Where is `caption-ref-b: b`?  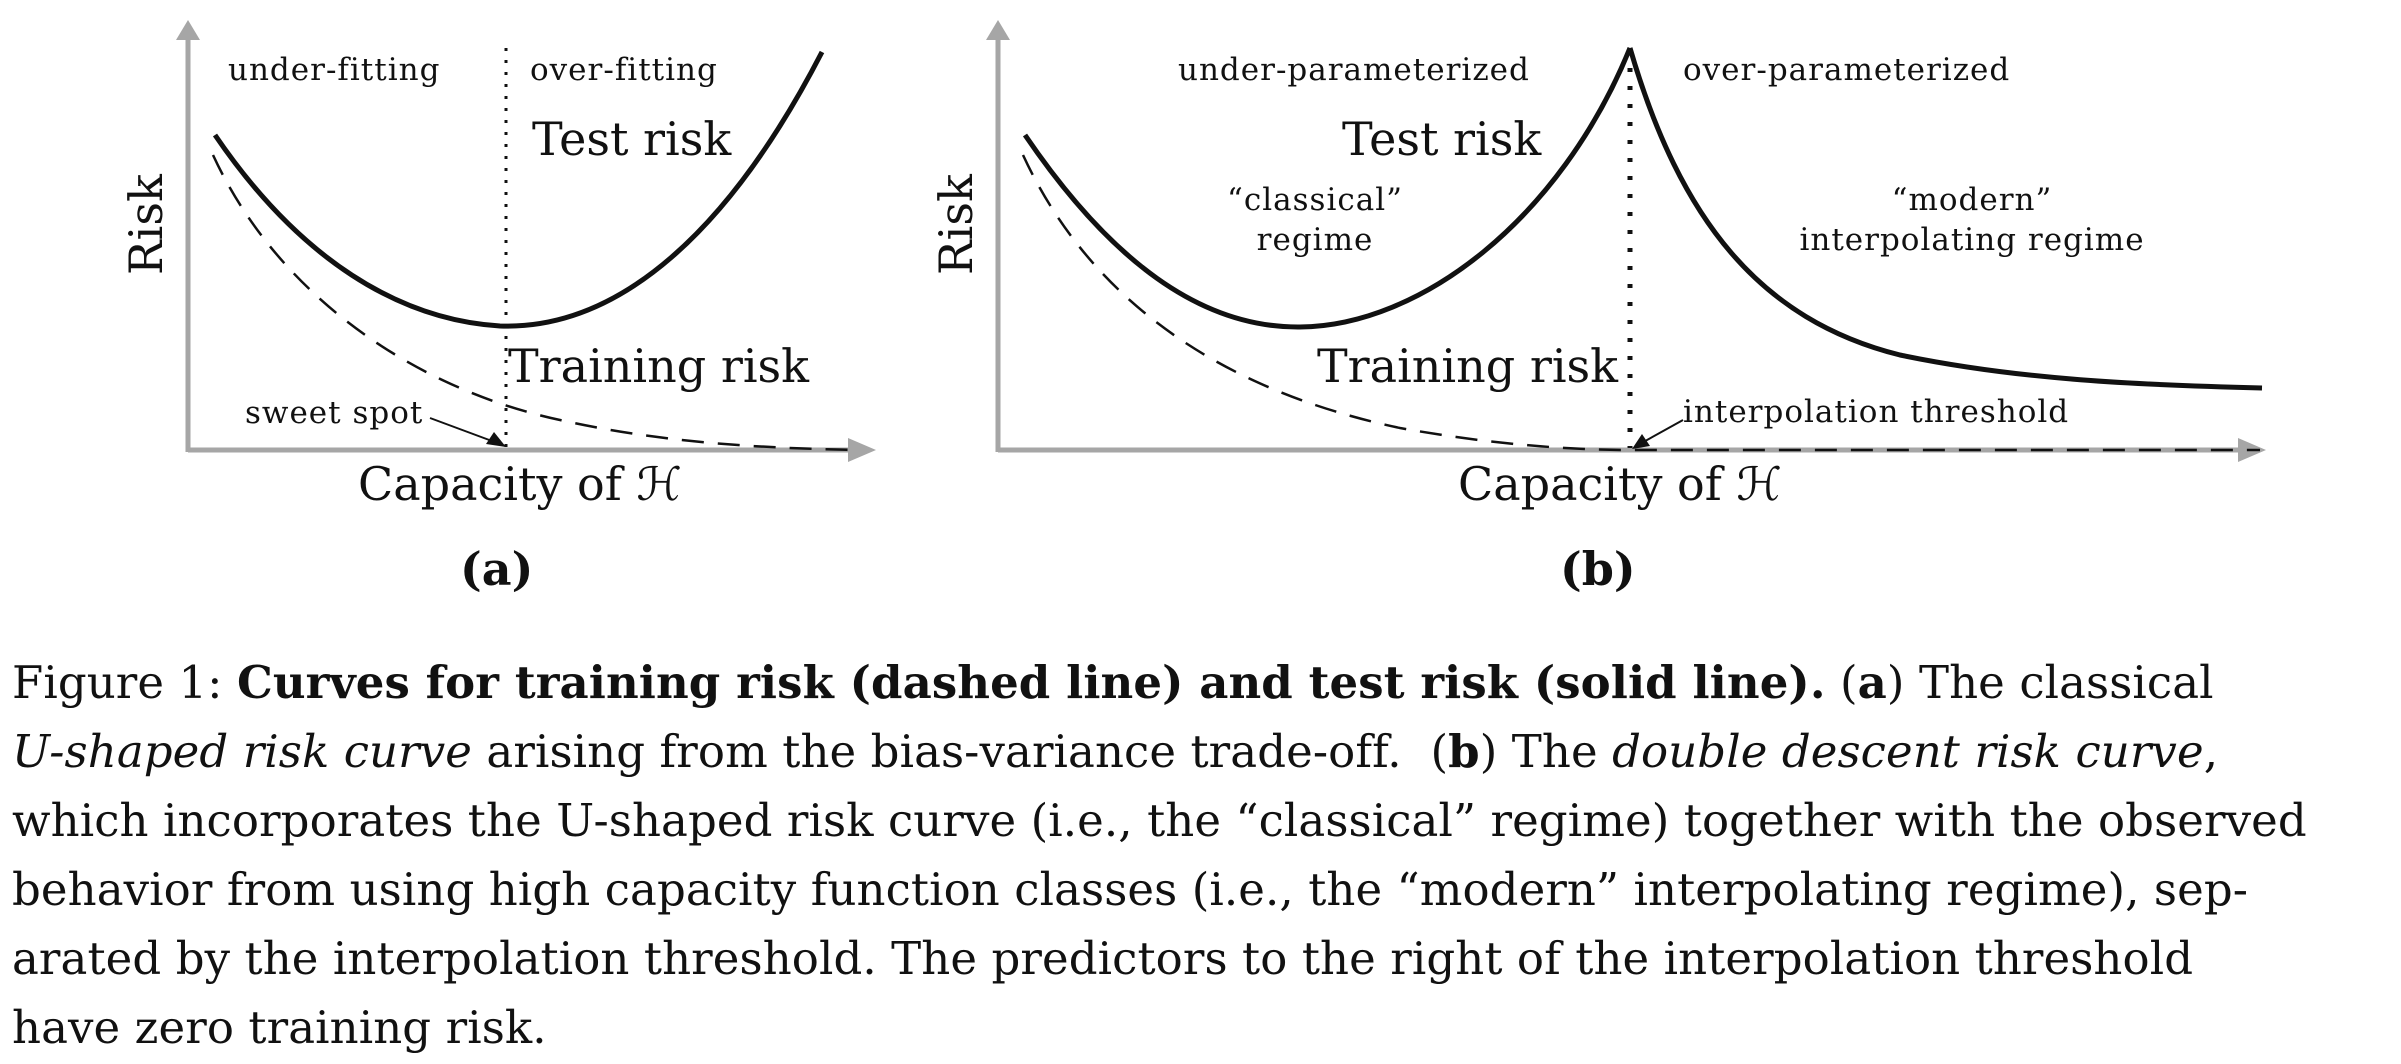
caption-ref-b: b is located at coordinates (1464, 751).